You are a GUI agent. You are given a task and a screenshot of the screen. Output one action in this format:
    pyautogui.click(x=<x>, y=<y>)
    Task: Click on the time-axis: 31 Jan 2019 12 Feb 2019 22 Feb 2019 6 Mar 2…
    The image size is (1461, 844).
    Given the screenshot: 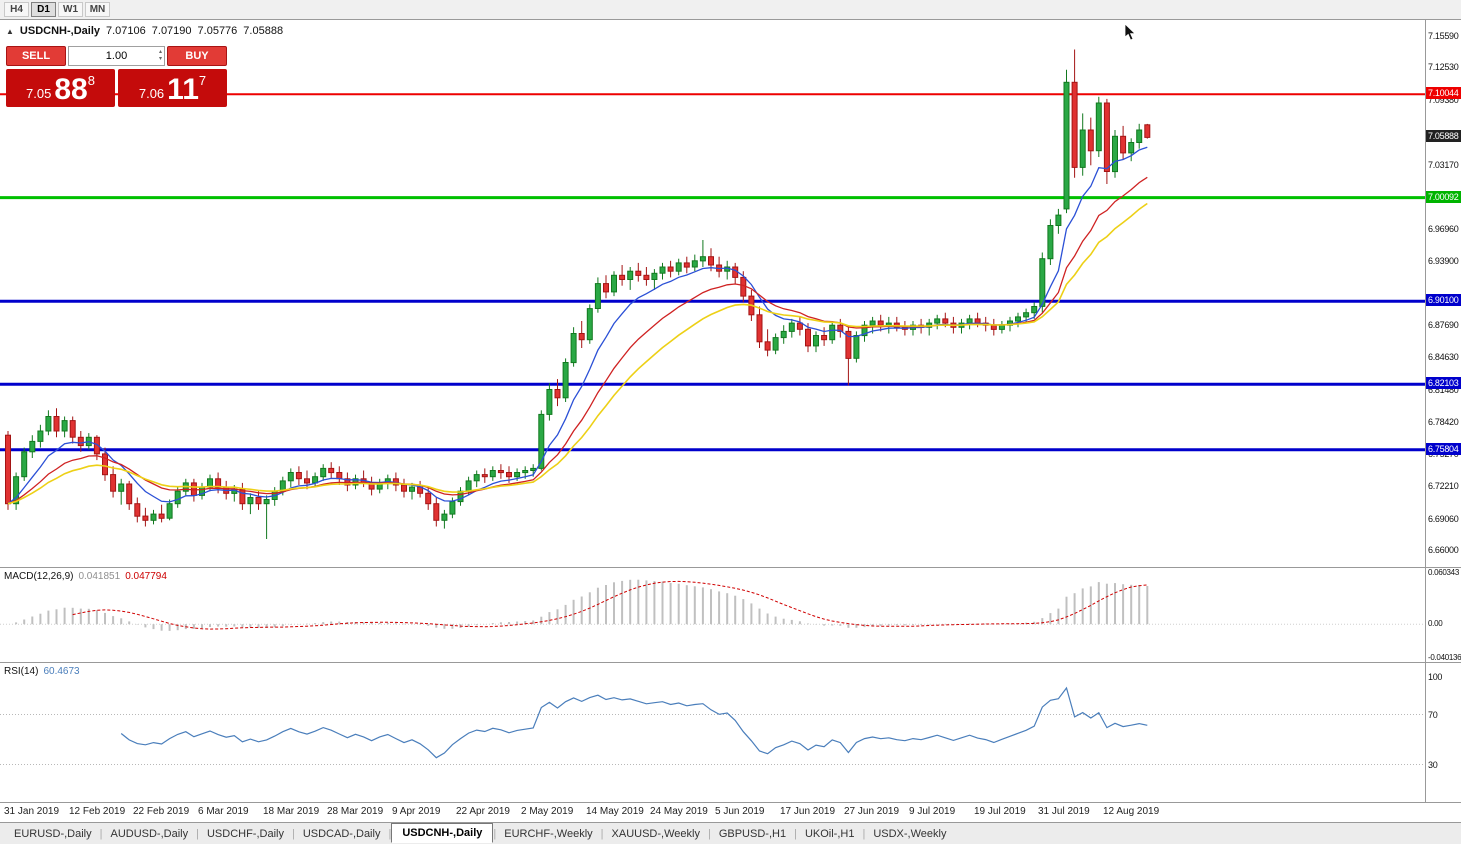 What is the action you would take?
    pyautogui.click(x=712, y=812)
    